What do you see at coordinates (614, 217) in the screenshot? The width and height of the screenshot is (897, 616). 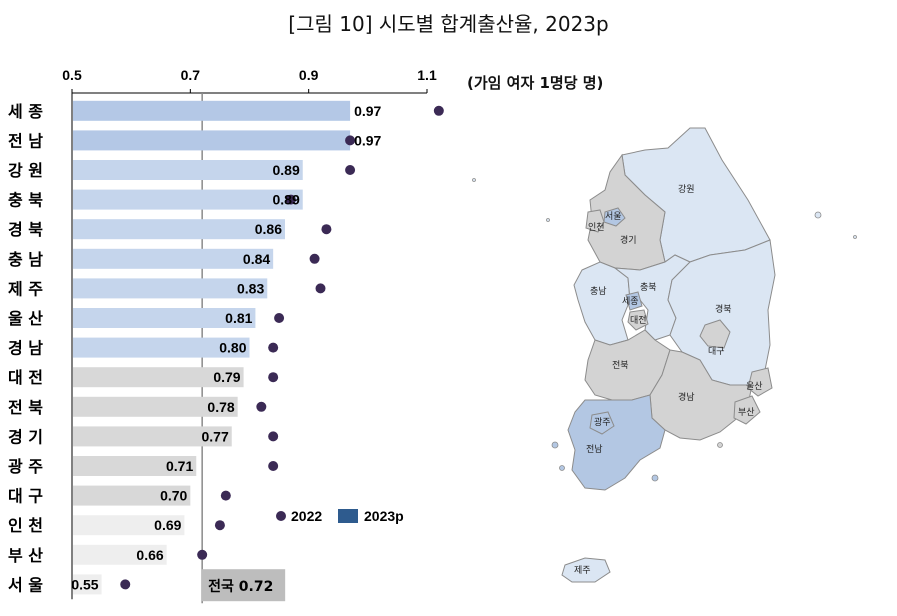 I see `map-region-seoul` at bounding box center [614, 217].